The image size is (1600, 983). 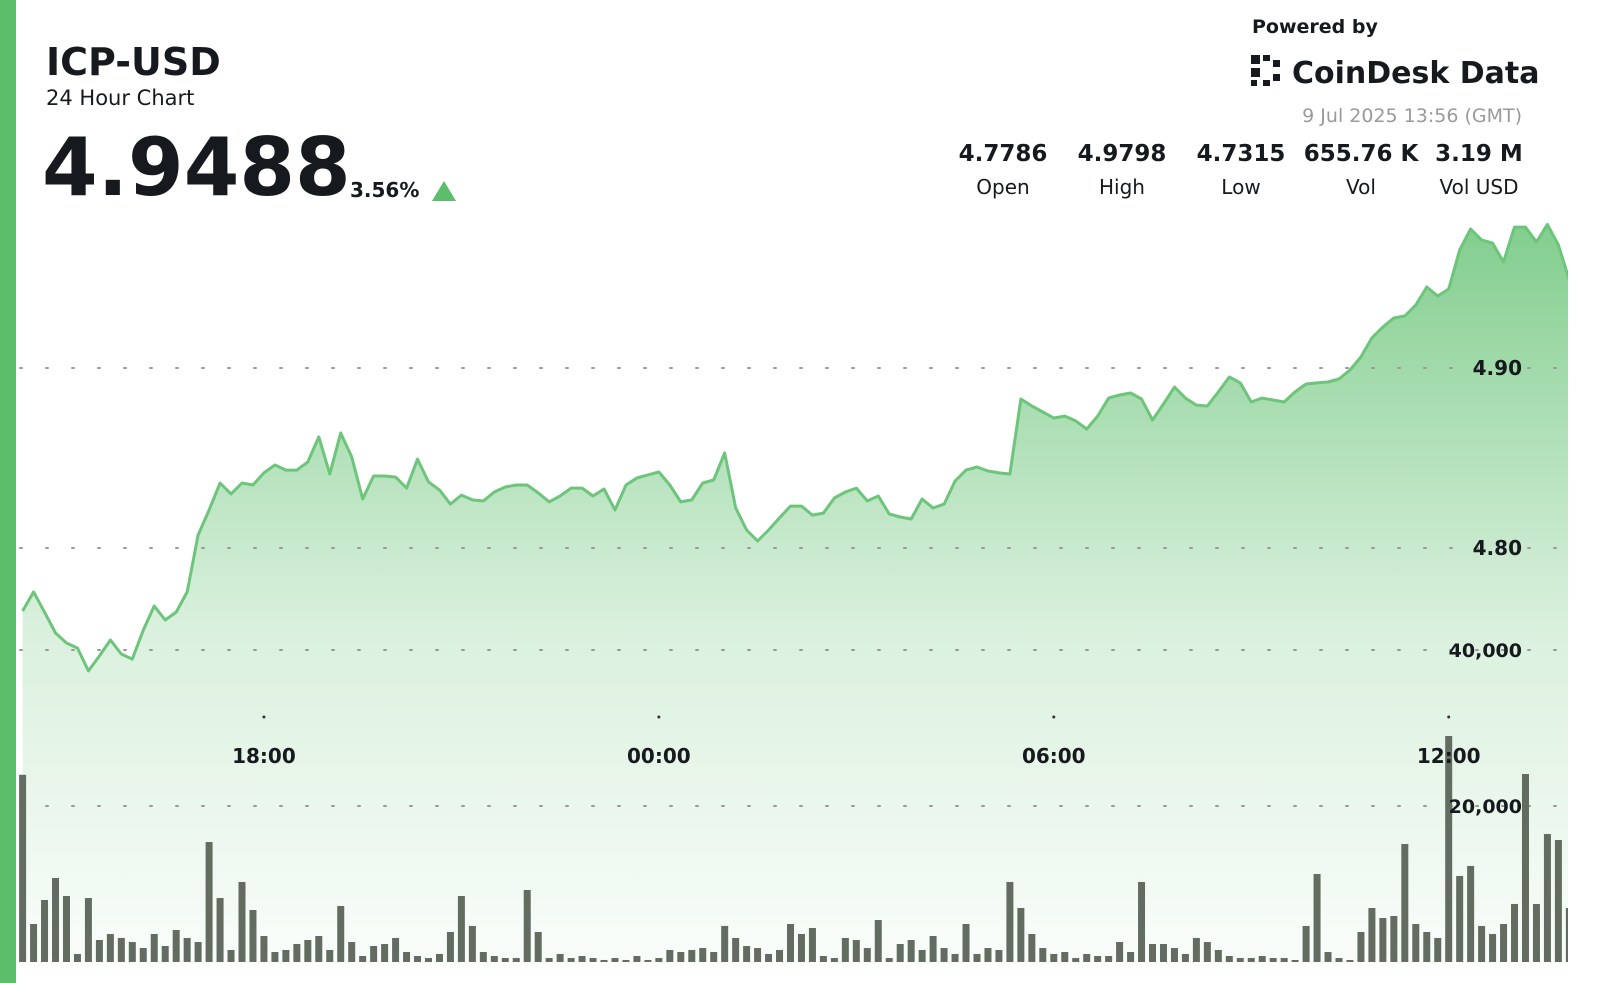 I want to click on y-tick-label: 4.80, so click(x=1497, y=548).